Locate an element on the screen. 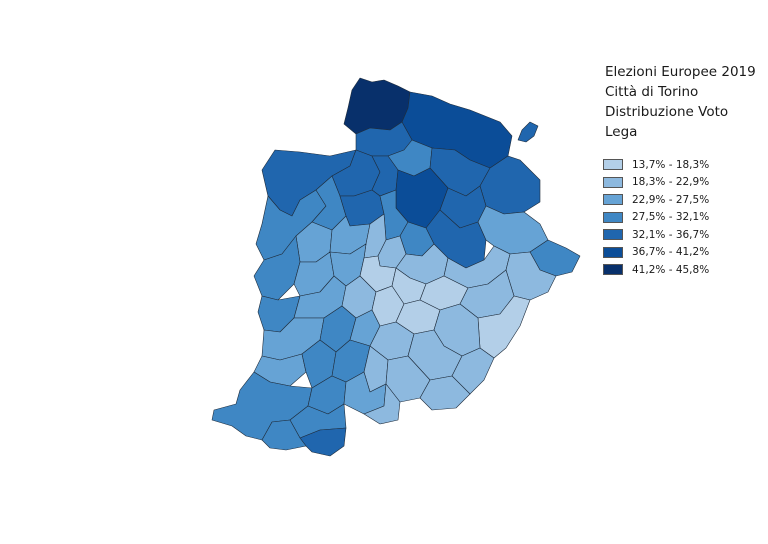 This screenshot has height=544, width=768. legend-item: 32,1% - 36,7% is located at coordinates (656, 235).